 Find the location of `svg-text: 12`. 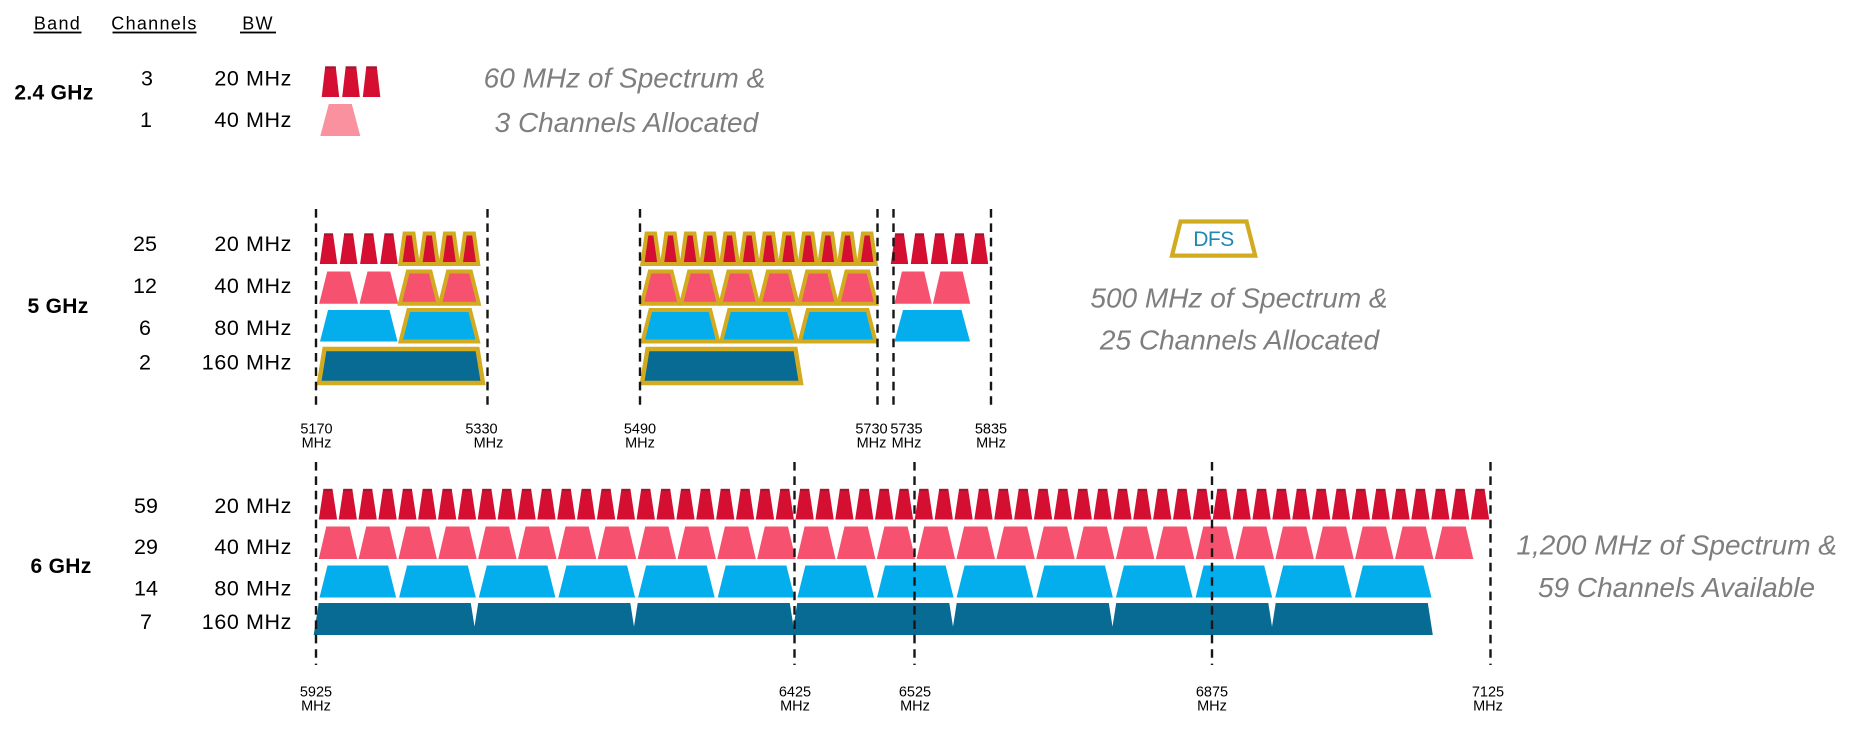

svg-text: 12 is located at coordinates (145, 286).